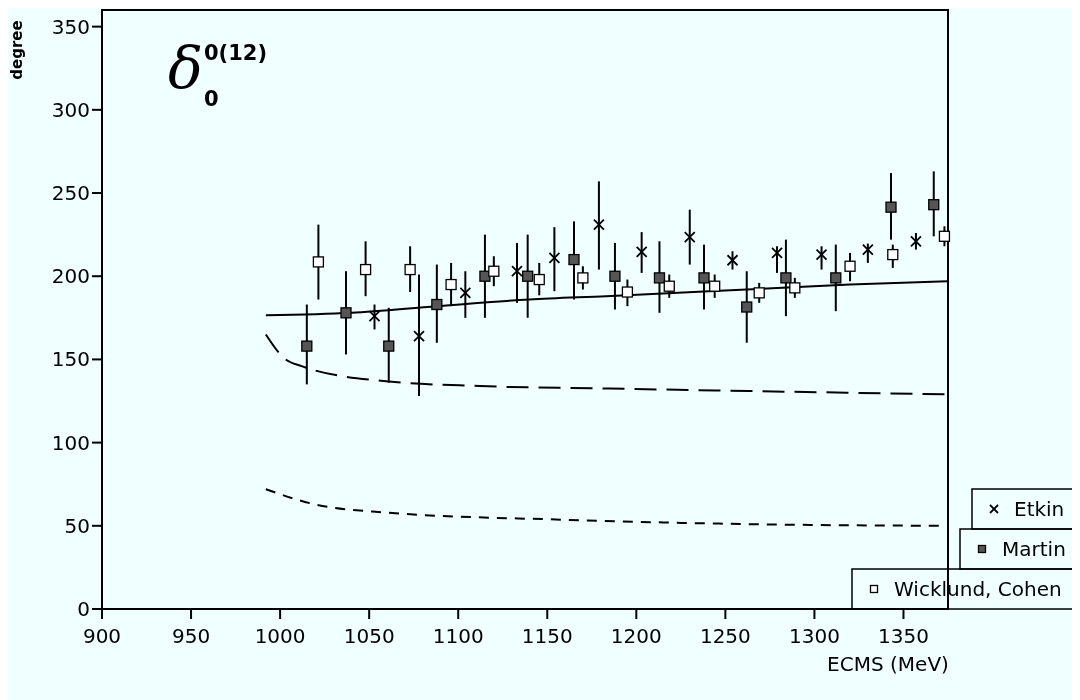 This screenshot has height=700, width=1080. I want to click on x-tick-label: 1250, so click(725, 636).